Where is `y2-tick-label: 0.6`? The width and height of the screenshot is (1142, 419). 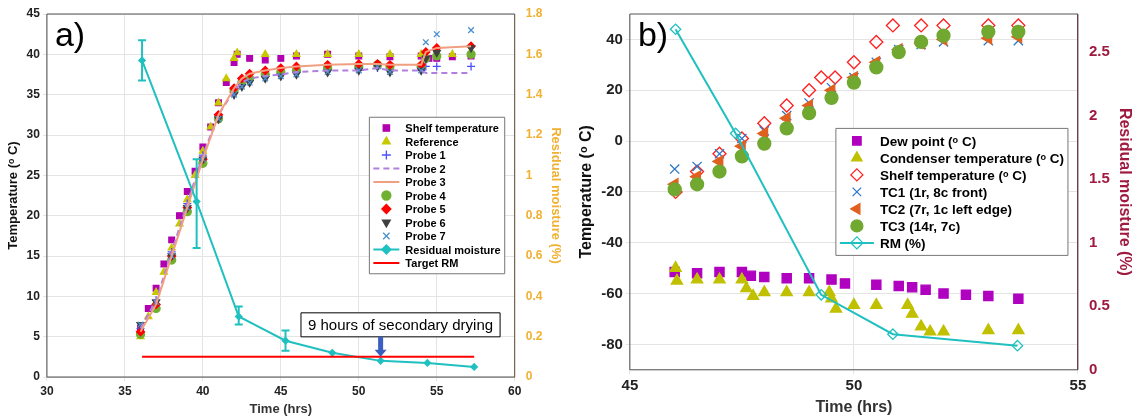 y2-tick-label: 0.6 is located at coordinates (534, 255).